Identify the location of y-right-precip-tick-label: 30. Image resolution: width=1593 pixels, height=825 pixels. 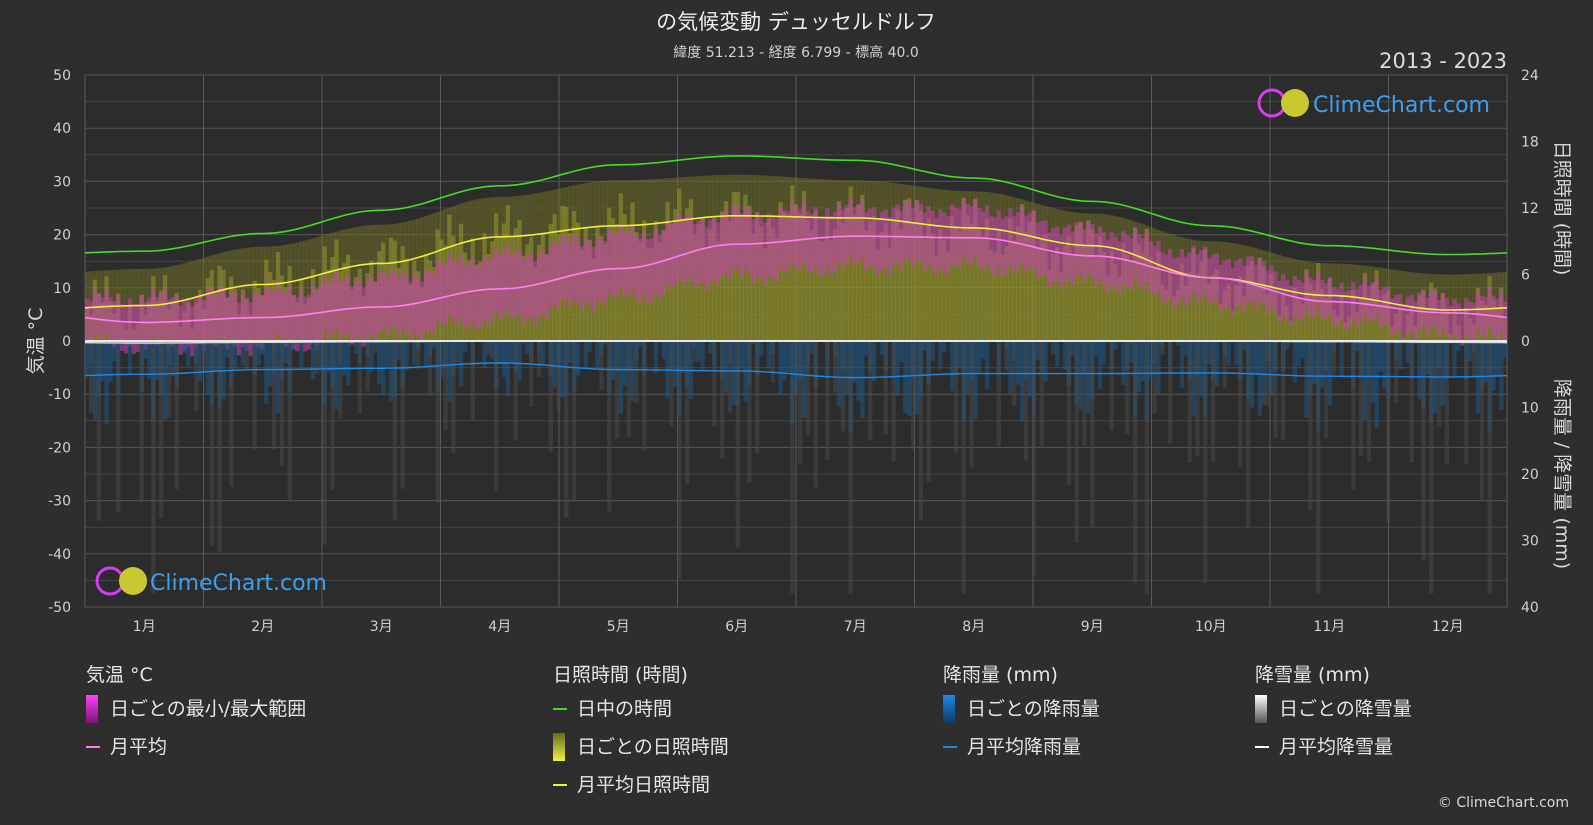
(1530, 542).